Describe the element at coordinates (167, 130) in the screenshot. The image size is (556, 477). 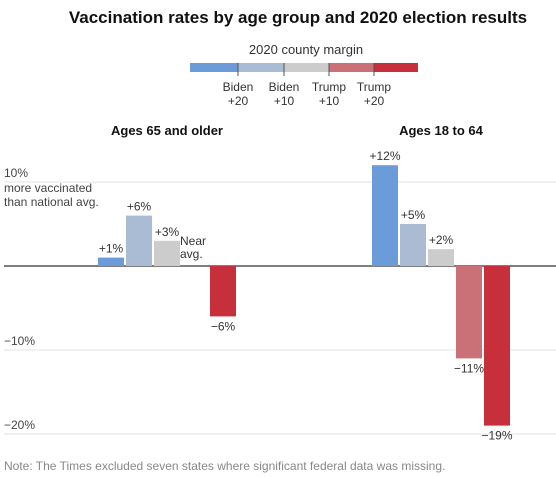
I see `panel-title-1: Ages 65 and older` at that location.